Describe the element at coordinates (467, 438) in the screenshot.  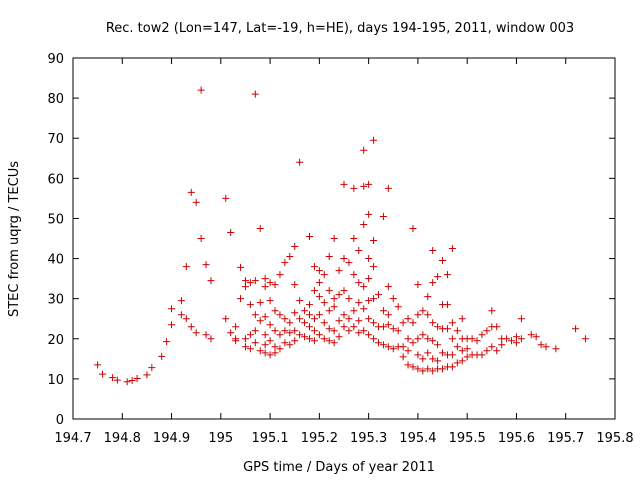
I see `x-tick-label: 195.5` at that location.